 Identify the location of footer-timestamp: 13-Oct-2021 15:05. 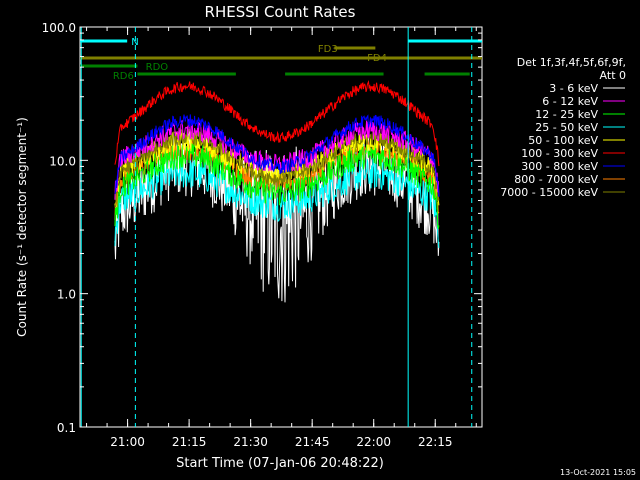
(598, 472).